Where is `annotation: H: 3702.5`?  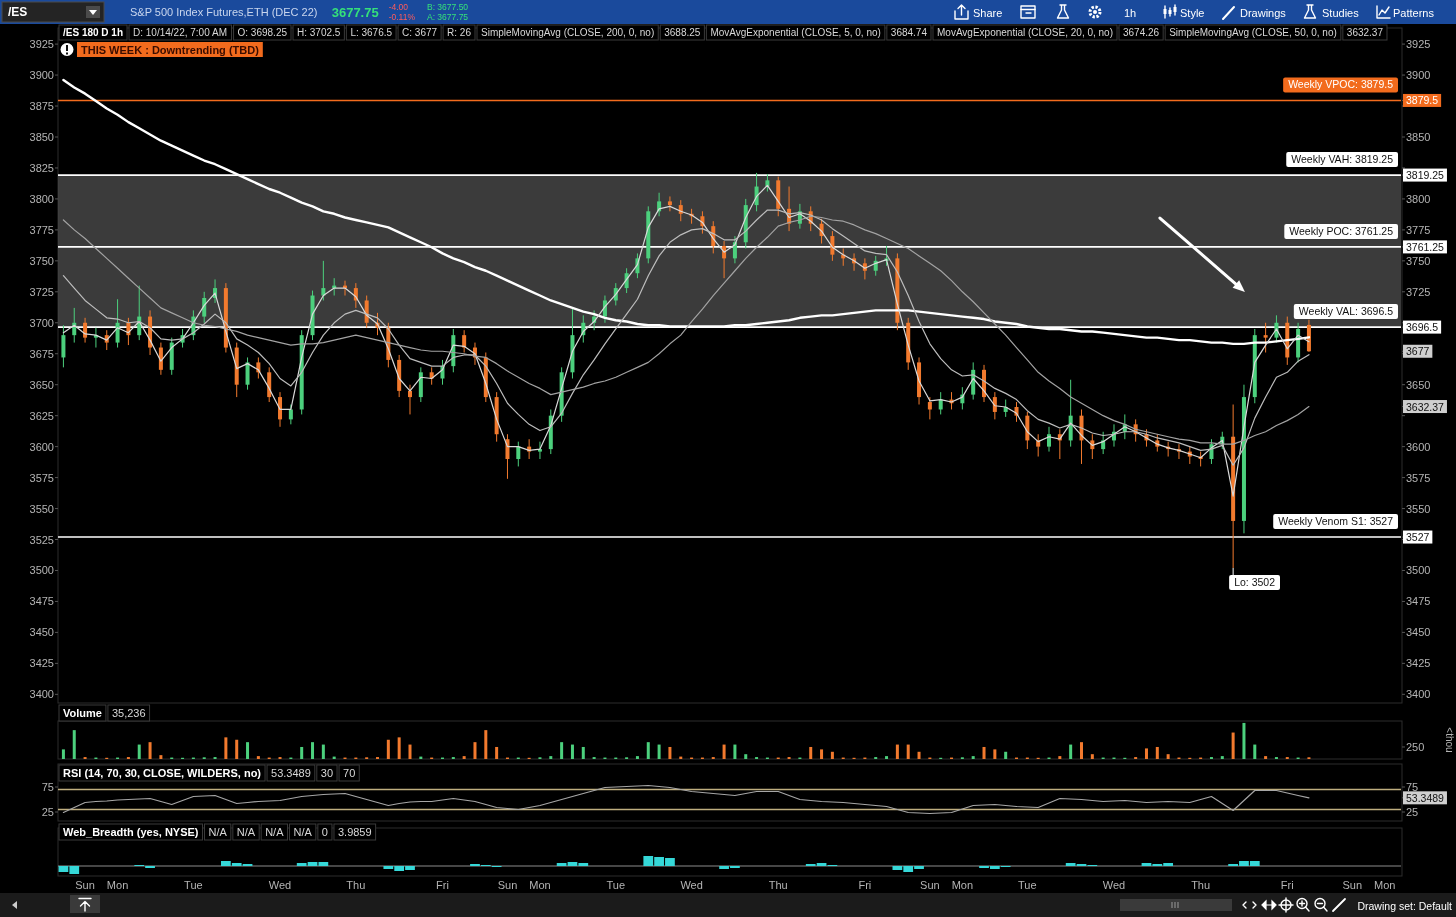
annotation: H: 3702.5 is located at coordinates (319, 32).